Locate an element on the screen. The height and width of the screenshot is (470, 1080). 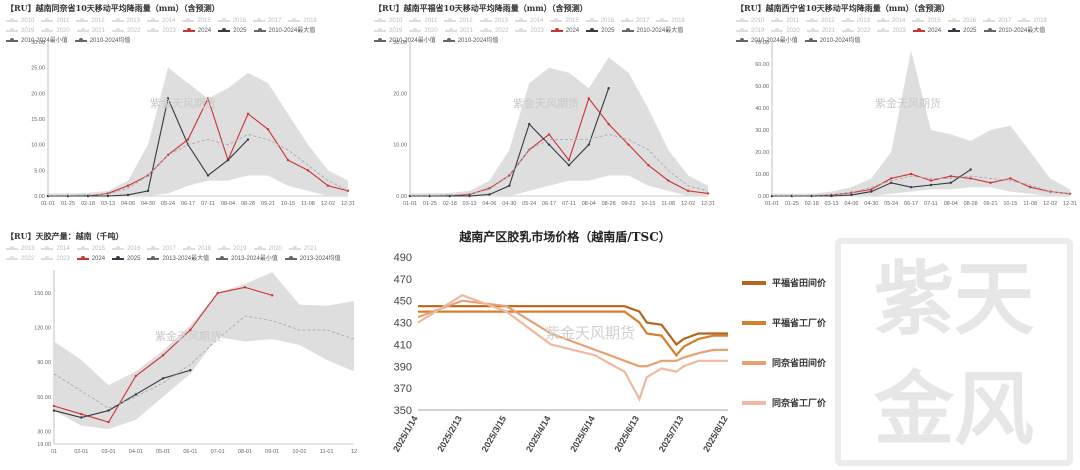
y-tick-label: 0.00 is located at coordinates (39, 197).